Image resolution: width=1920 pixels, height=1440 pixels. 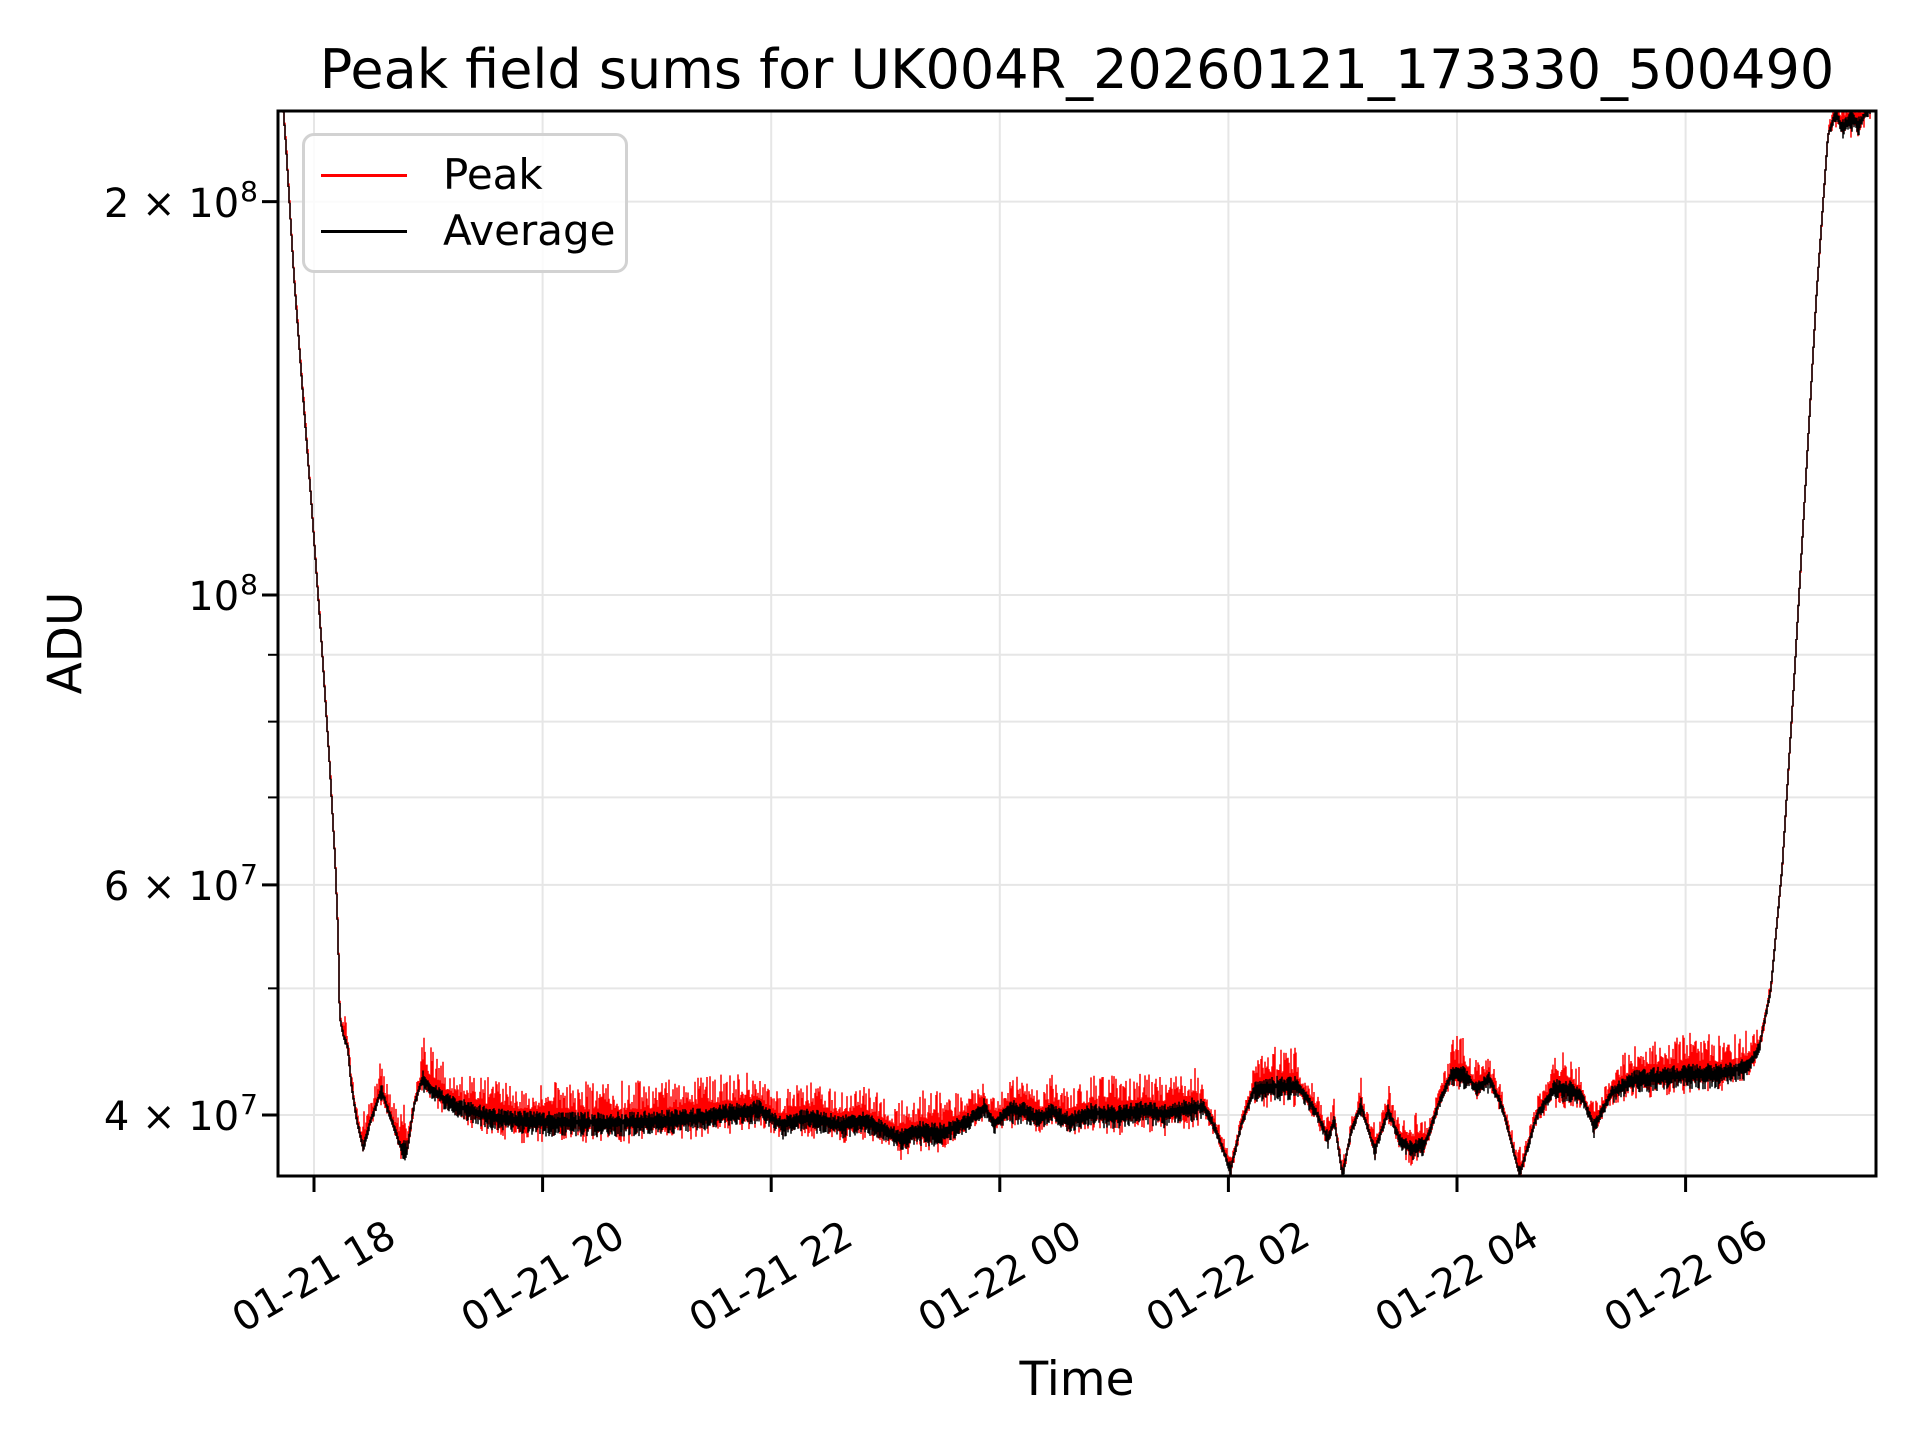 What do you see at coordinates (180, 1114) in the screenshot?
I see `y-tick-label: 4 × 107` at bounding box center [180, 1114].